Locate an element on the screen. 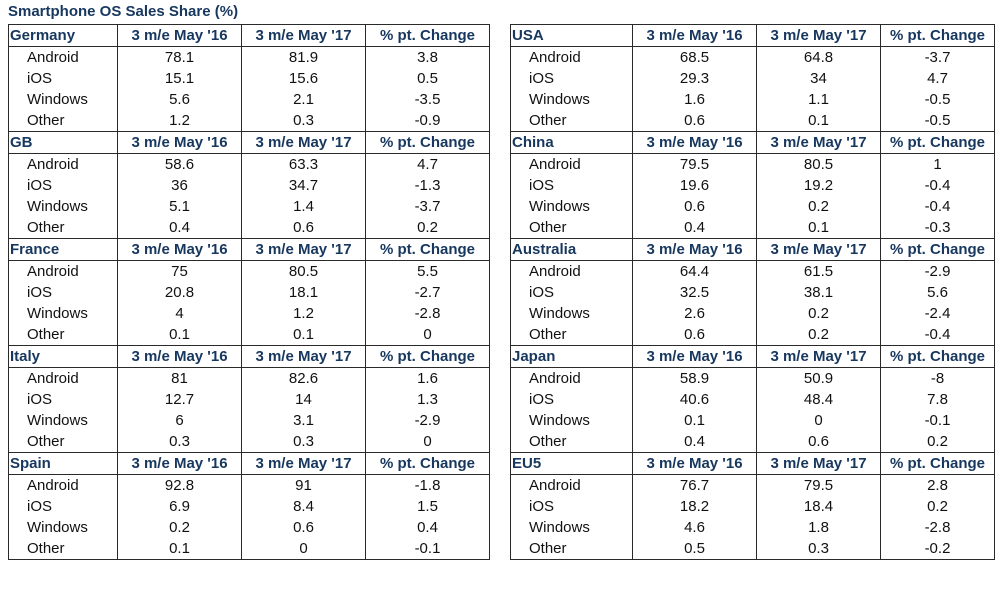  value-change: -0.1 is located at coordinates (427, 549).